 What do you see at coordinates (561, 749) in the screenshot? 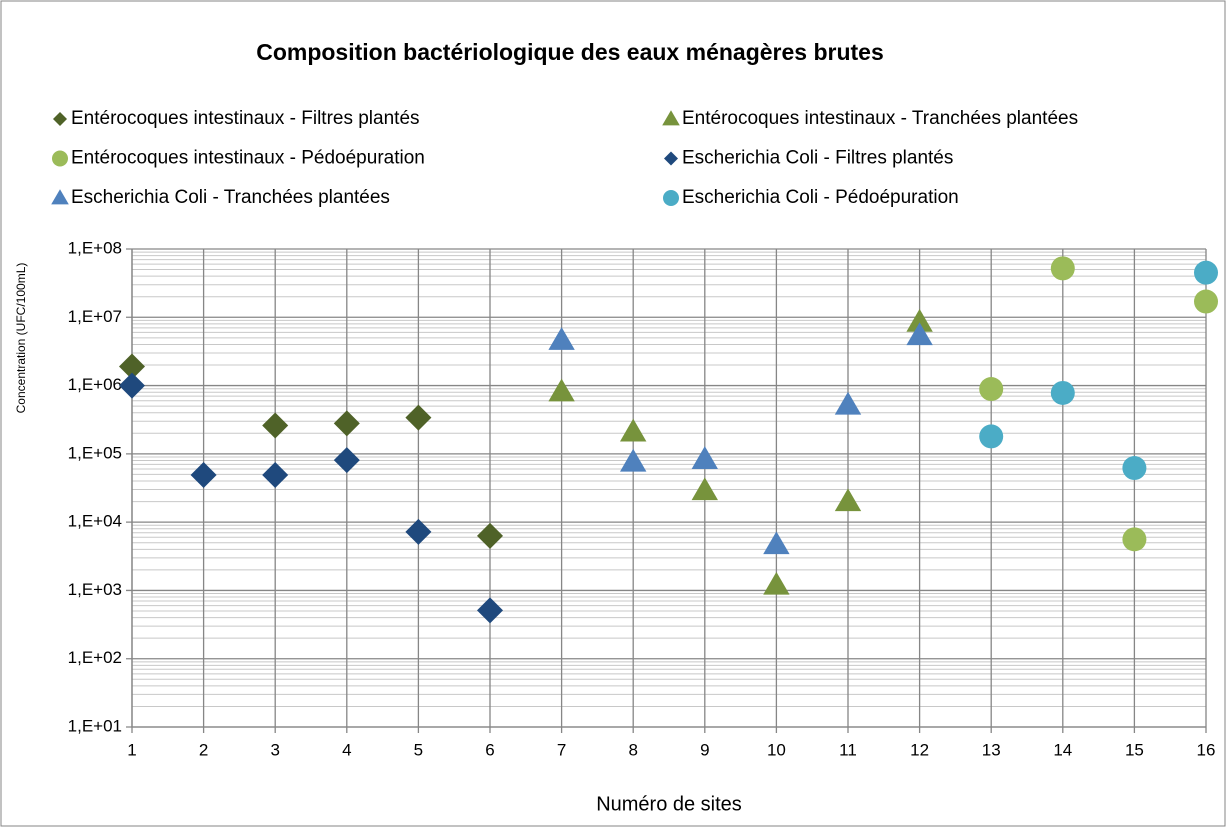
I see `x-tick-label: 7` at bounding box center [561, 749].